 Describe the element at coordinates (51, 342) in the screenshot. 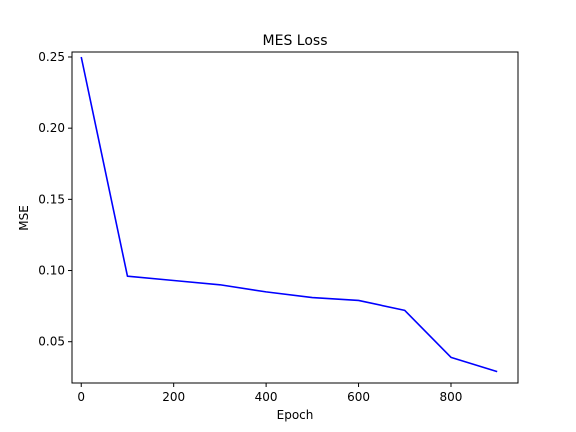

I see `y-tick-label: 0.05` at that location.